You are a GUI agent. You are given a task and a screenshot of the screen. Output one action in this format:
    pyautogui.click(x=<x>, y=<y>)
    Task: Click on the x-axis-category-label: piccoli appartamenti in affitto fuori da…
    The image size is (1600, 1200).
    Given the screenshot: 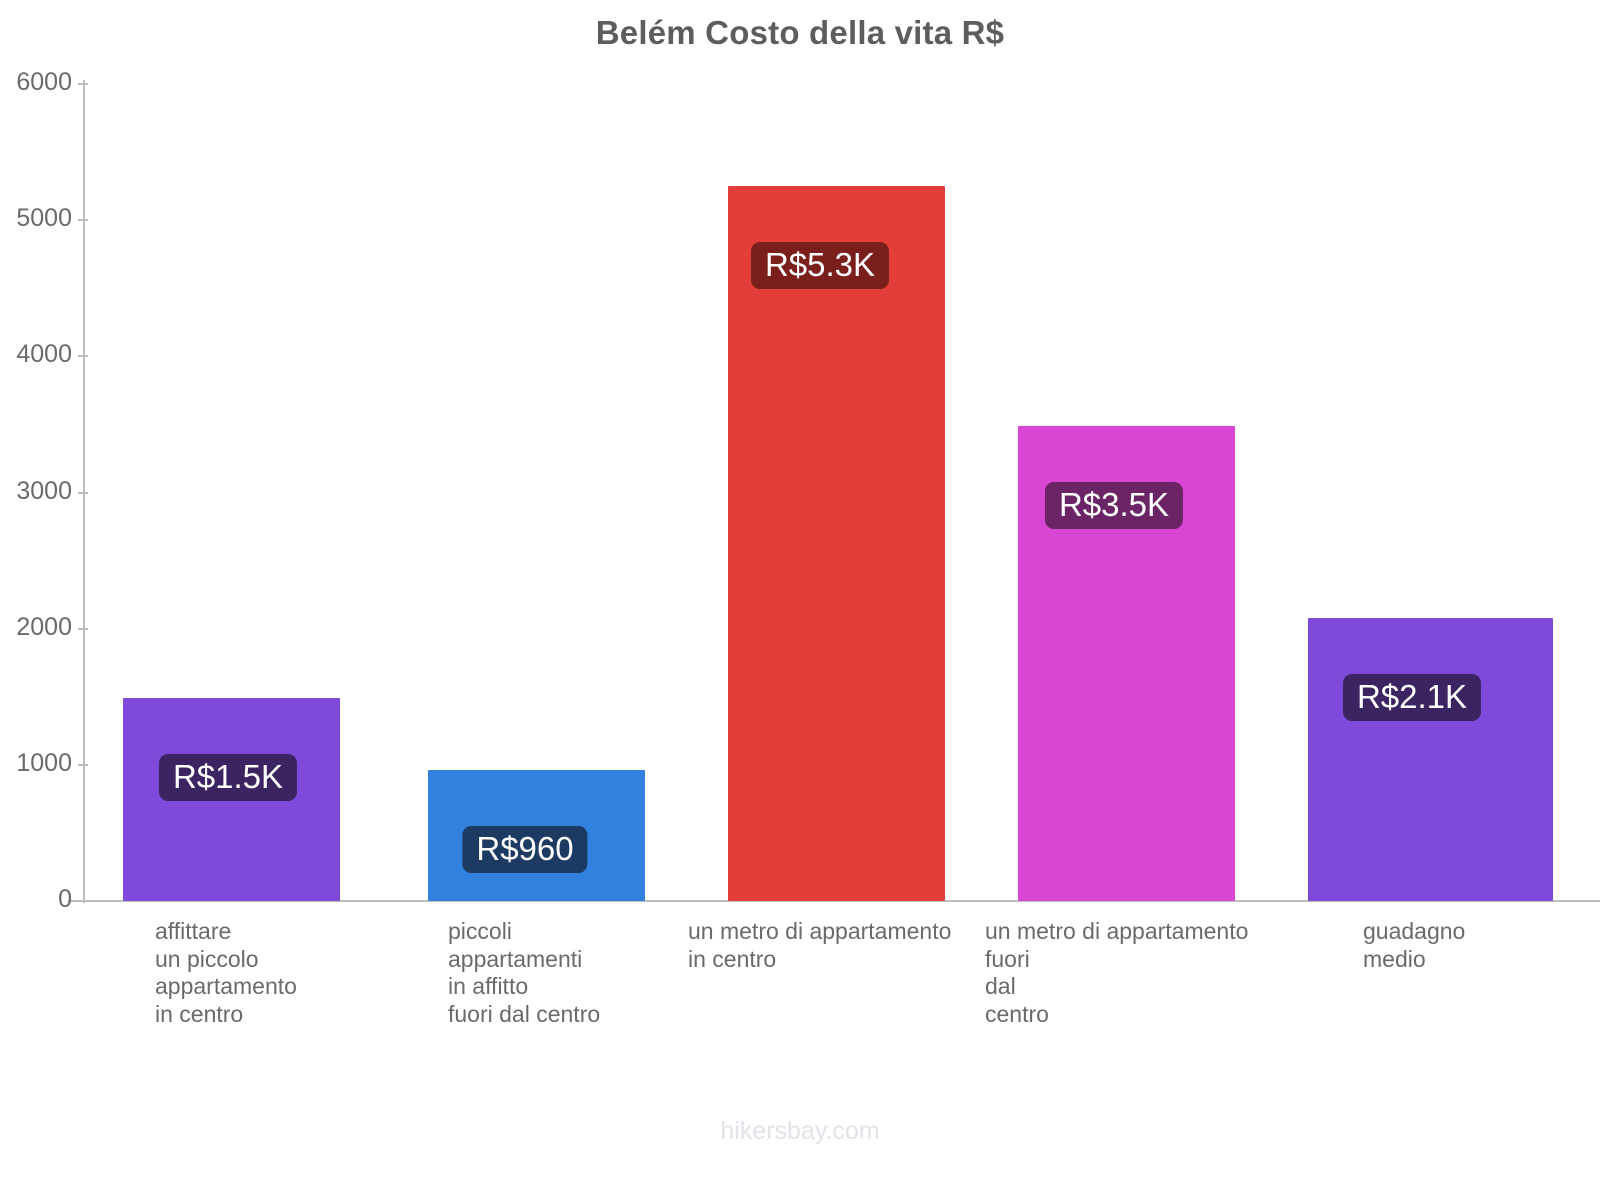 What is the action you would take?
    pyautogui.click(x=524, y=972)
    